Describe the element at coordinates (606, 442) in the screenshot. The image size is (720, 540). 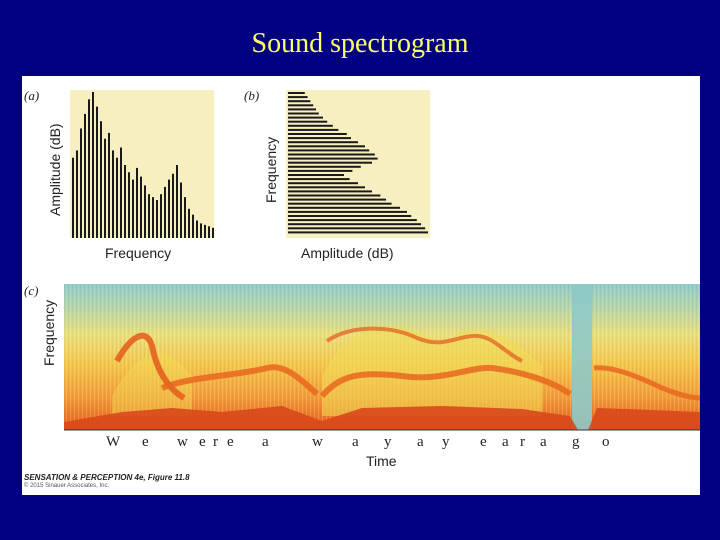
I see `syllable-letter: o` at that location.